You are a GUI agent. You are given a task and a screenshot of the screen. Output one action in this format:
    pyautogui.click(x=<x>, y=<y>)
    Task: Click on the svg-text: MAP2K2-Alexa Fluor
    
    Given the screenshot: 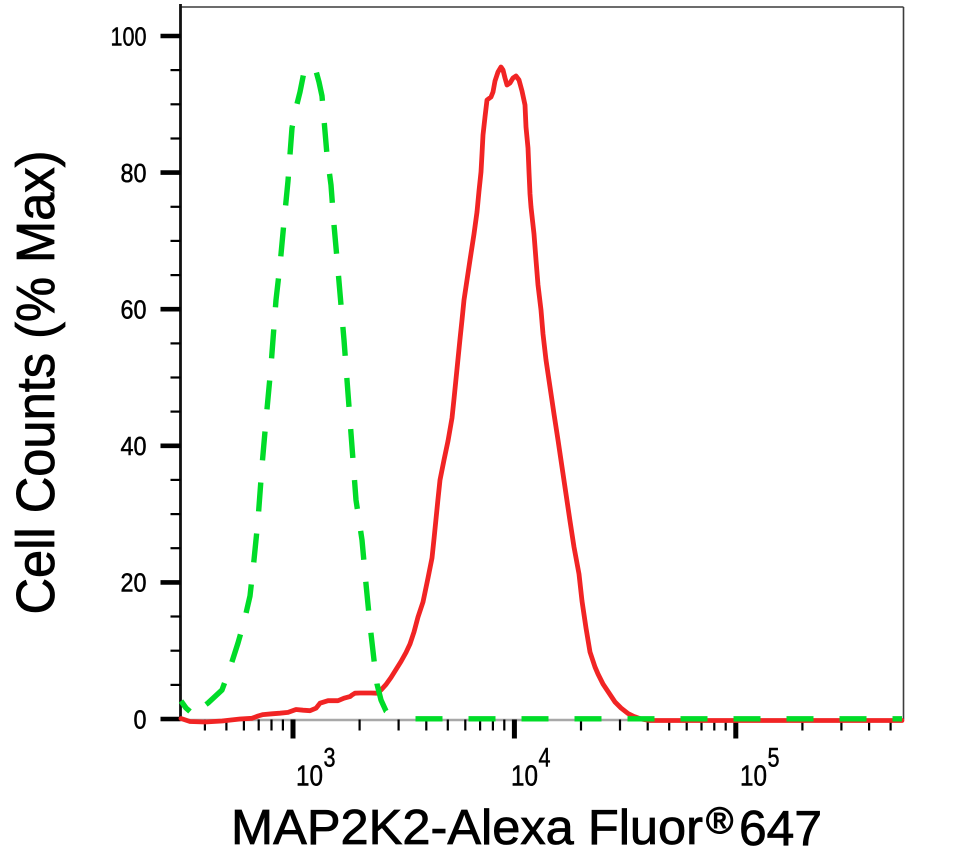 What is the action you would take?
    pyautogui.click(x=467, y=827)
    